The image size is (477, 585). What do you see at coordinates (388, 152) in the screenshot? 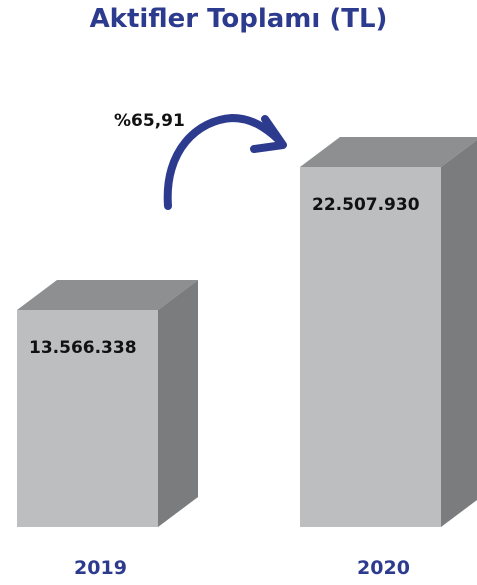
I see `bar-top-2020` at bounding box center [388, 152].